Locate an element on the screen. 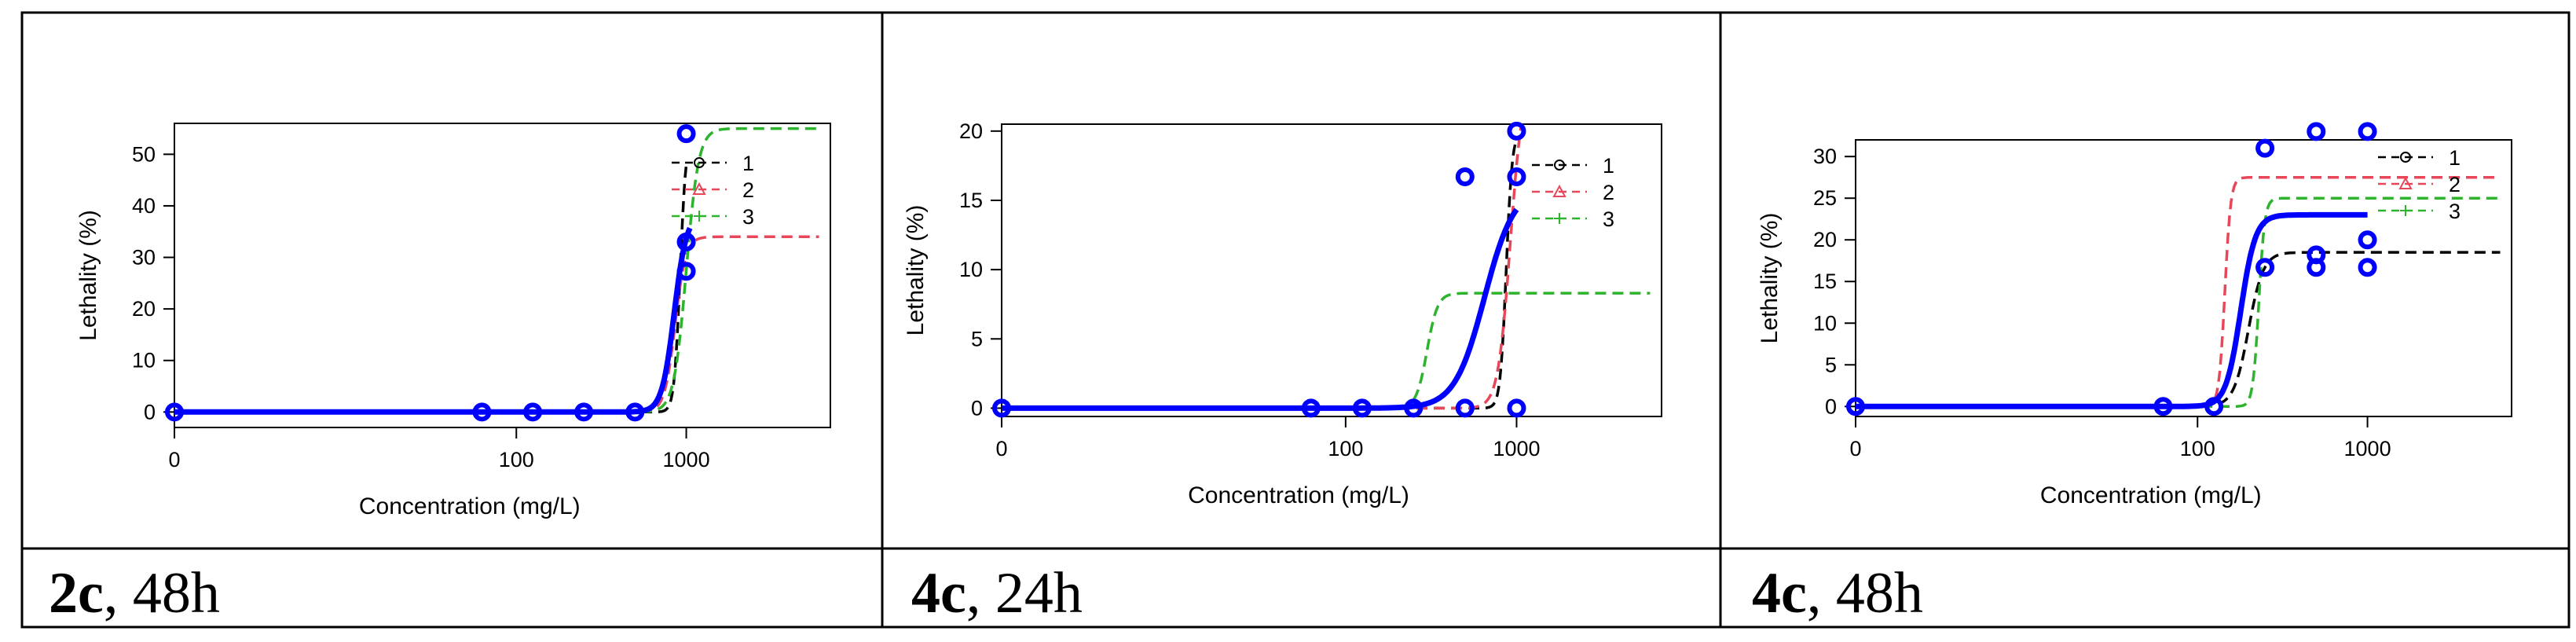  series-2-line is located at coordinates (1262, 267).